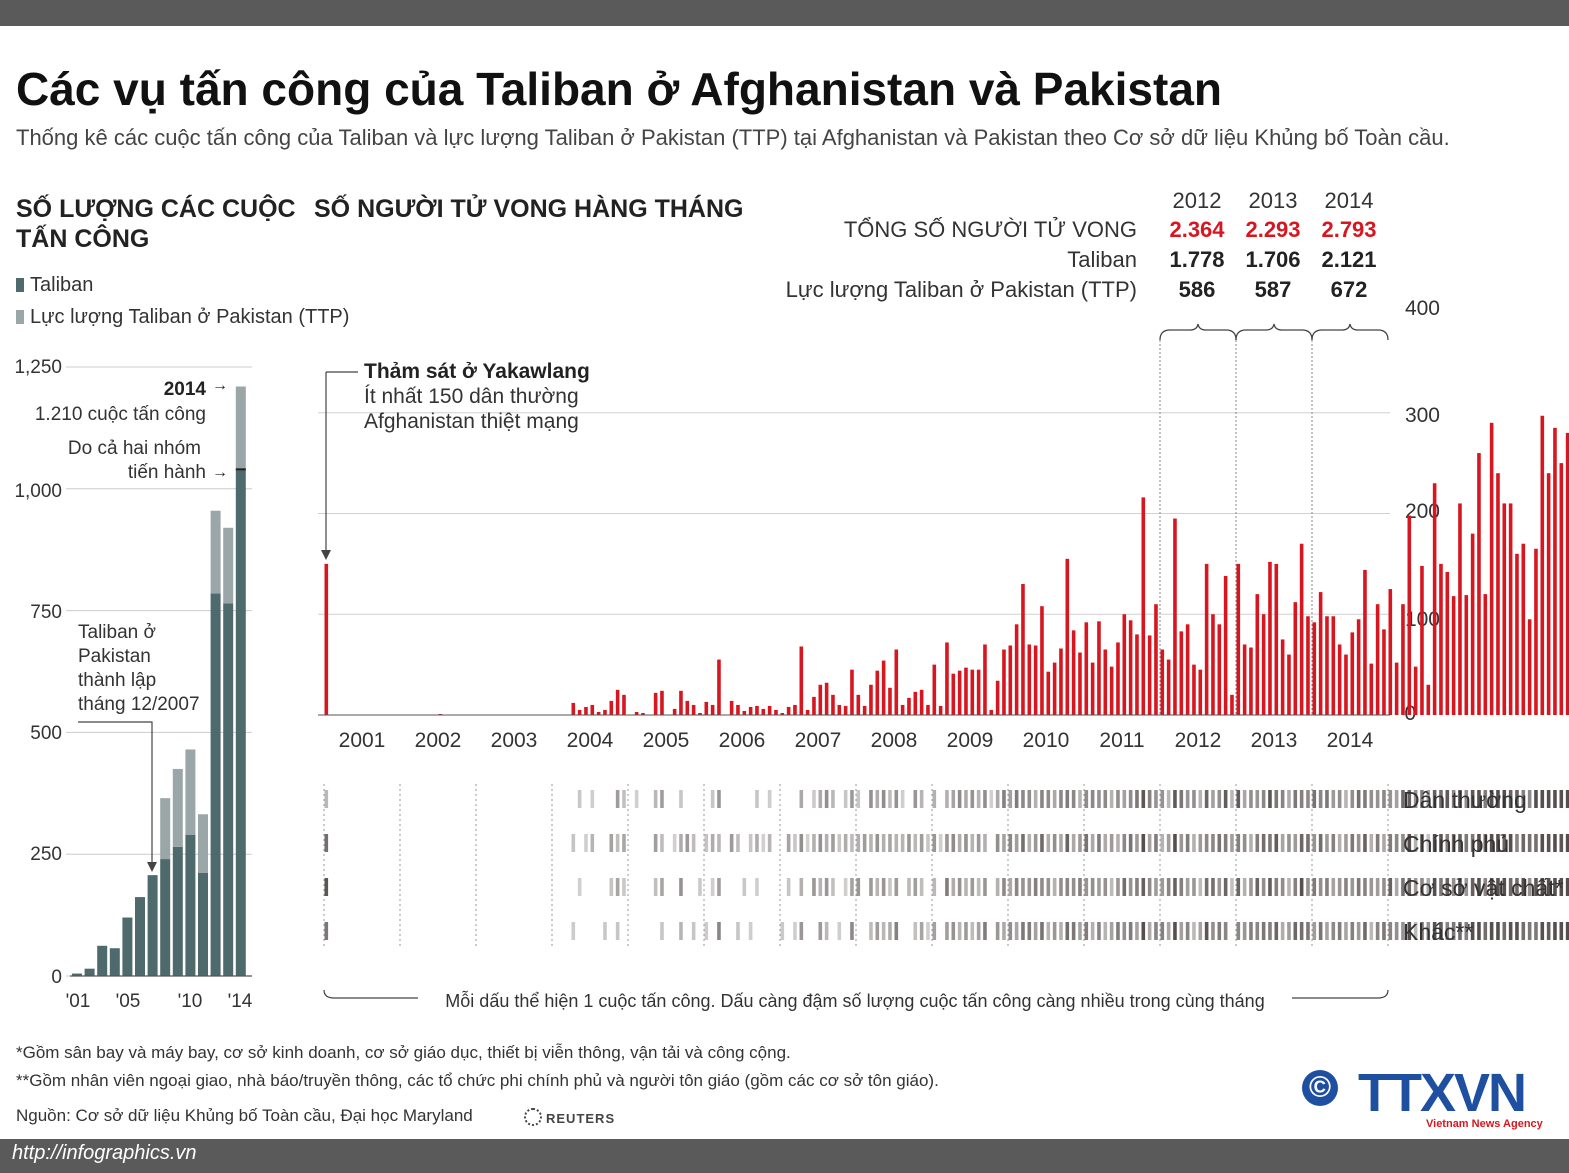 This screenshot has height=1173, width=1569. Describe the element at coordinates (990, 229) in the screenshot. I see `stats-label-total: TỔNG SỐ NGƯỜI TỬ VONG` at that location.